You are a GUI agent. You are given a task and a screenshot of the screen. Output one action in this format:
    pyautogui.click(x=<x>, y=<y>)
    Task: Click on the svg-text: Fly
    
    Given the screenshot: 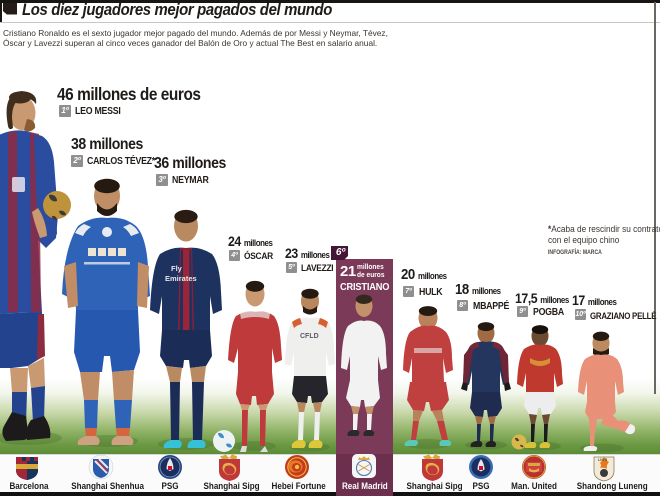 What is the action you would take?
    pyautogui.click(x=177, y=268)
    